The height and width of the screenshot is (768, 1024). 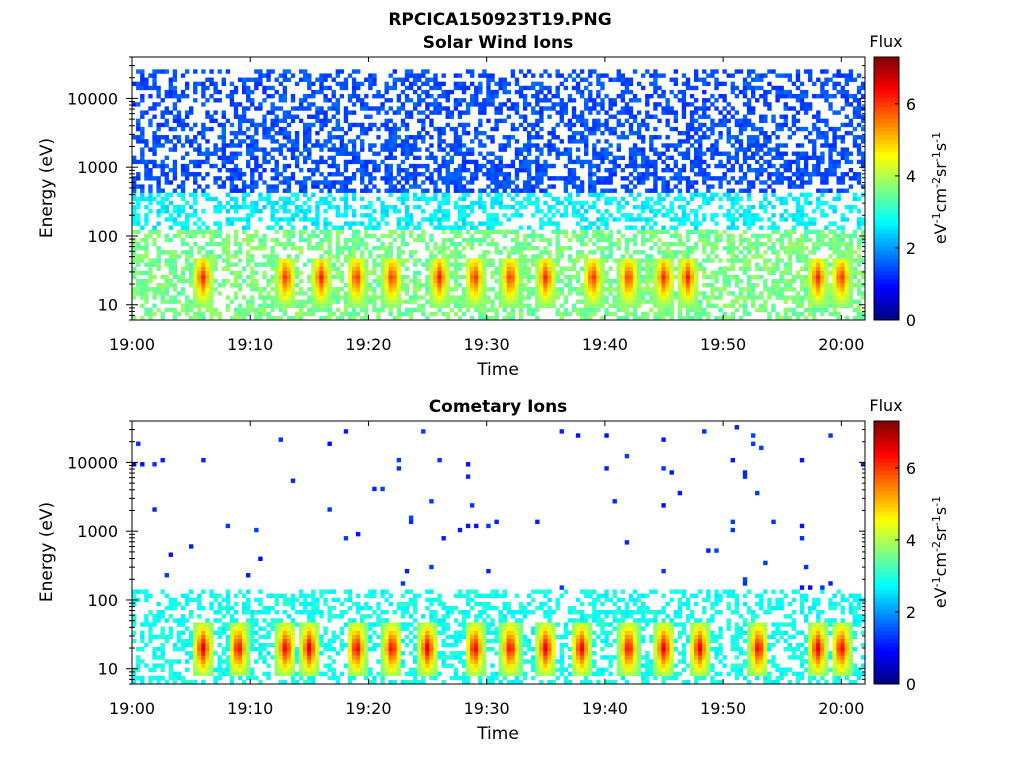 I want to click on figure-title: RPCICA150923T19.PNG, so click(x=499, y=20).